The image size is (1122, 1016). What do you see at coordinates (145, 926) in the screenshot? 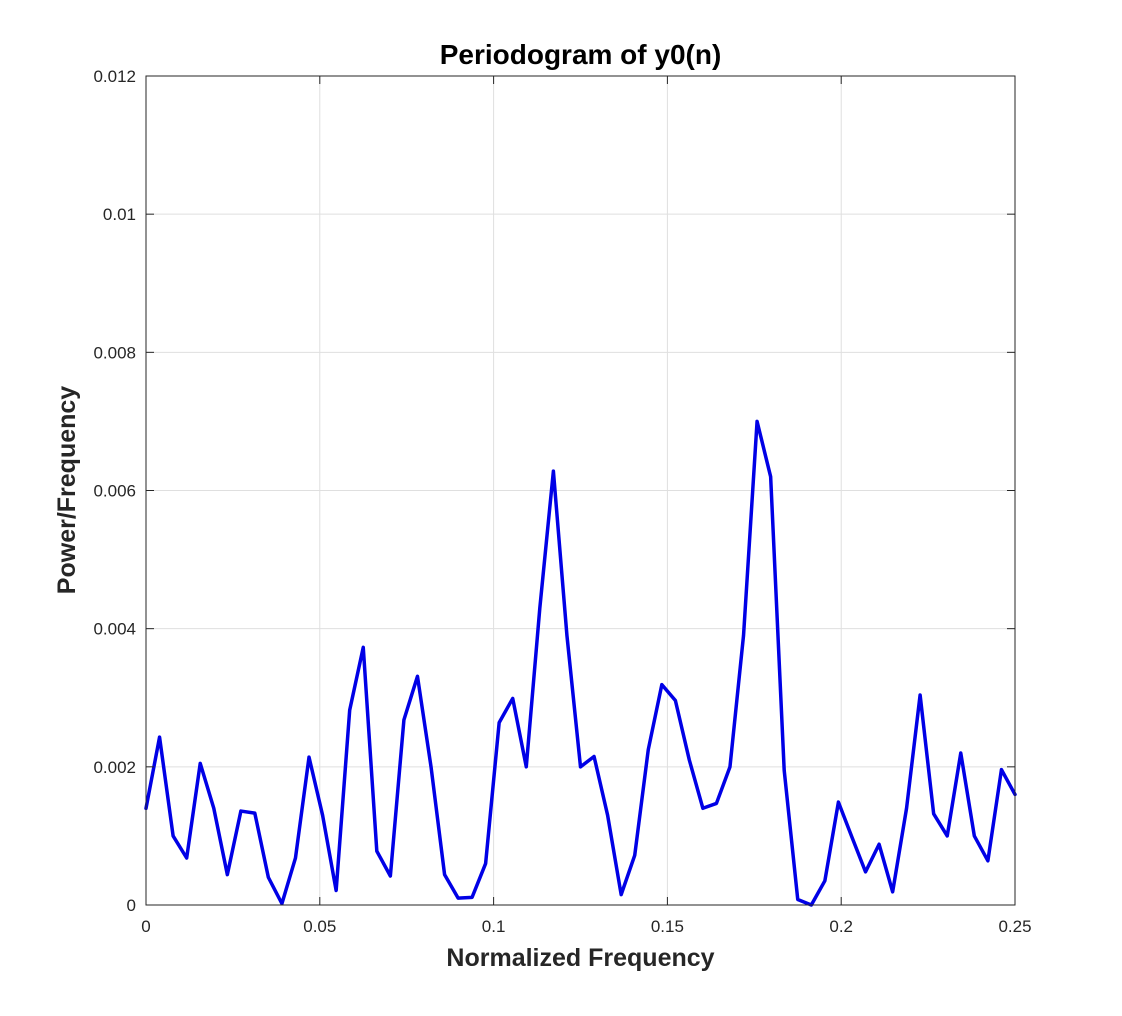
I see `x-tick-label: 0` at bounding box center [145, 926].